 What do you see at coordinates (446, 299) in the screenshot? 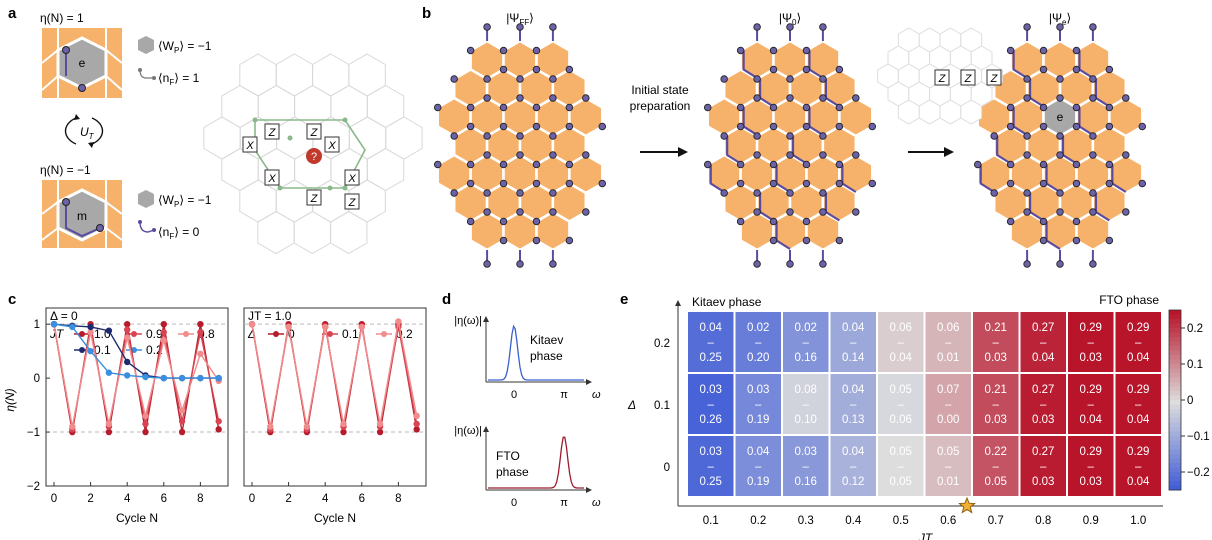
I see `panel-letter-d: d` at bounding box center [446, 299].